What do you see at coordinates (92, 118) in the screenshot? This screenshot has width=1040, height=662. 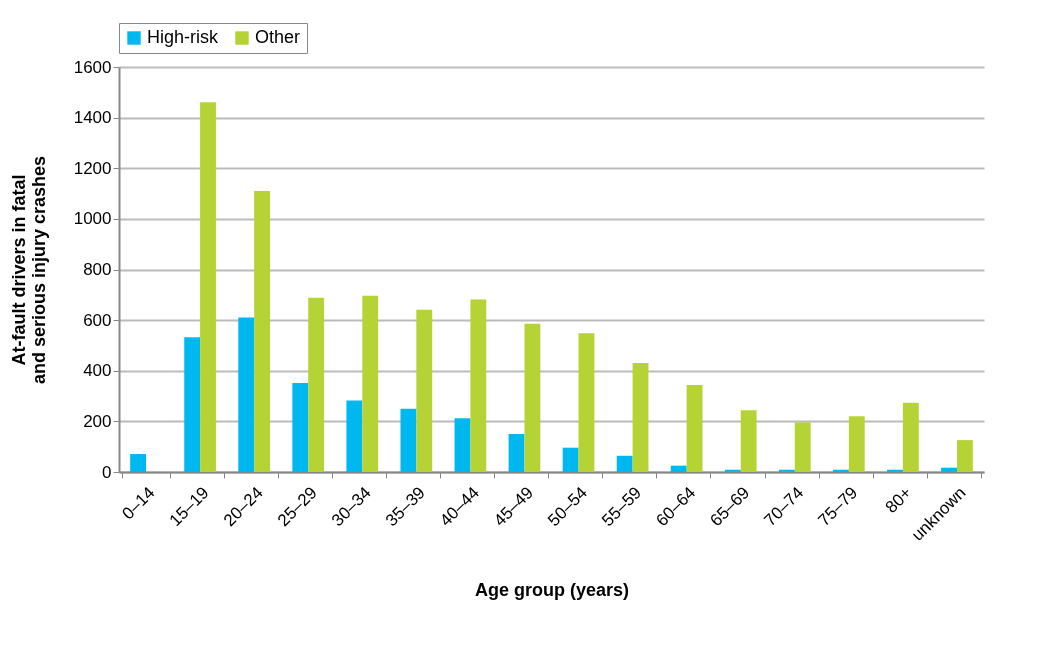 I see `y-tick-label: 1400` at bounding box center [92, 118].